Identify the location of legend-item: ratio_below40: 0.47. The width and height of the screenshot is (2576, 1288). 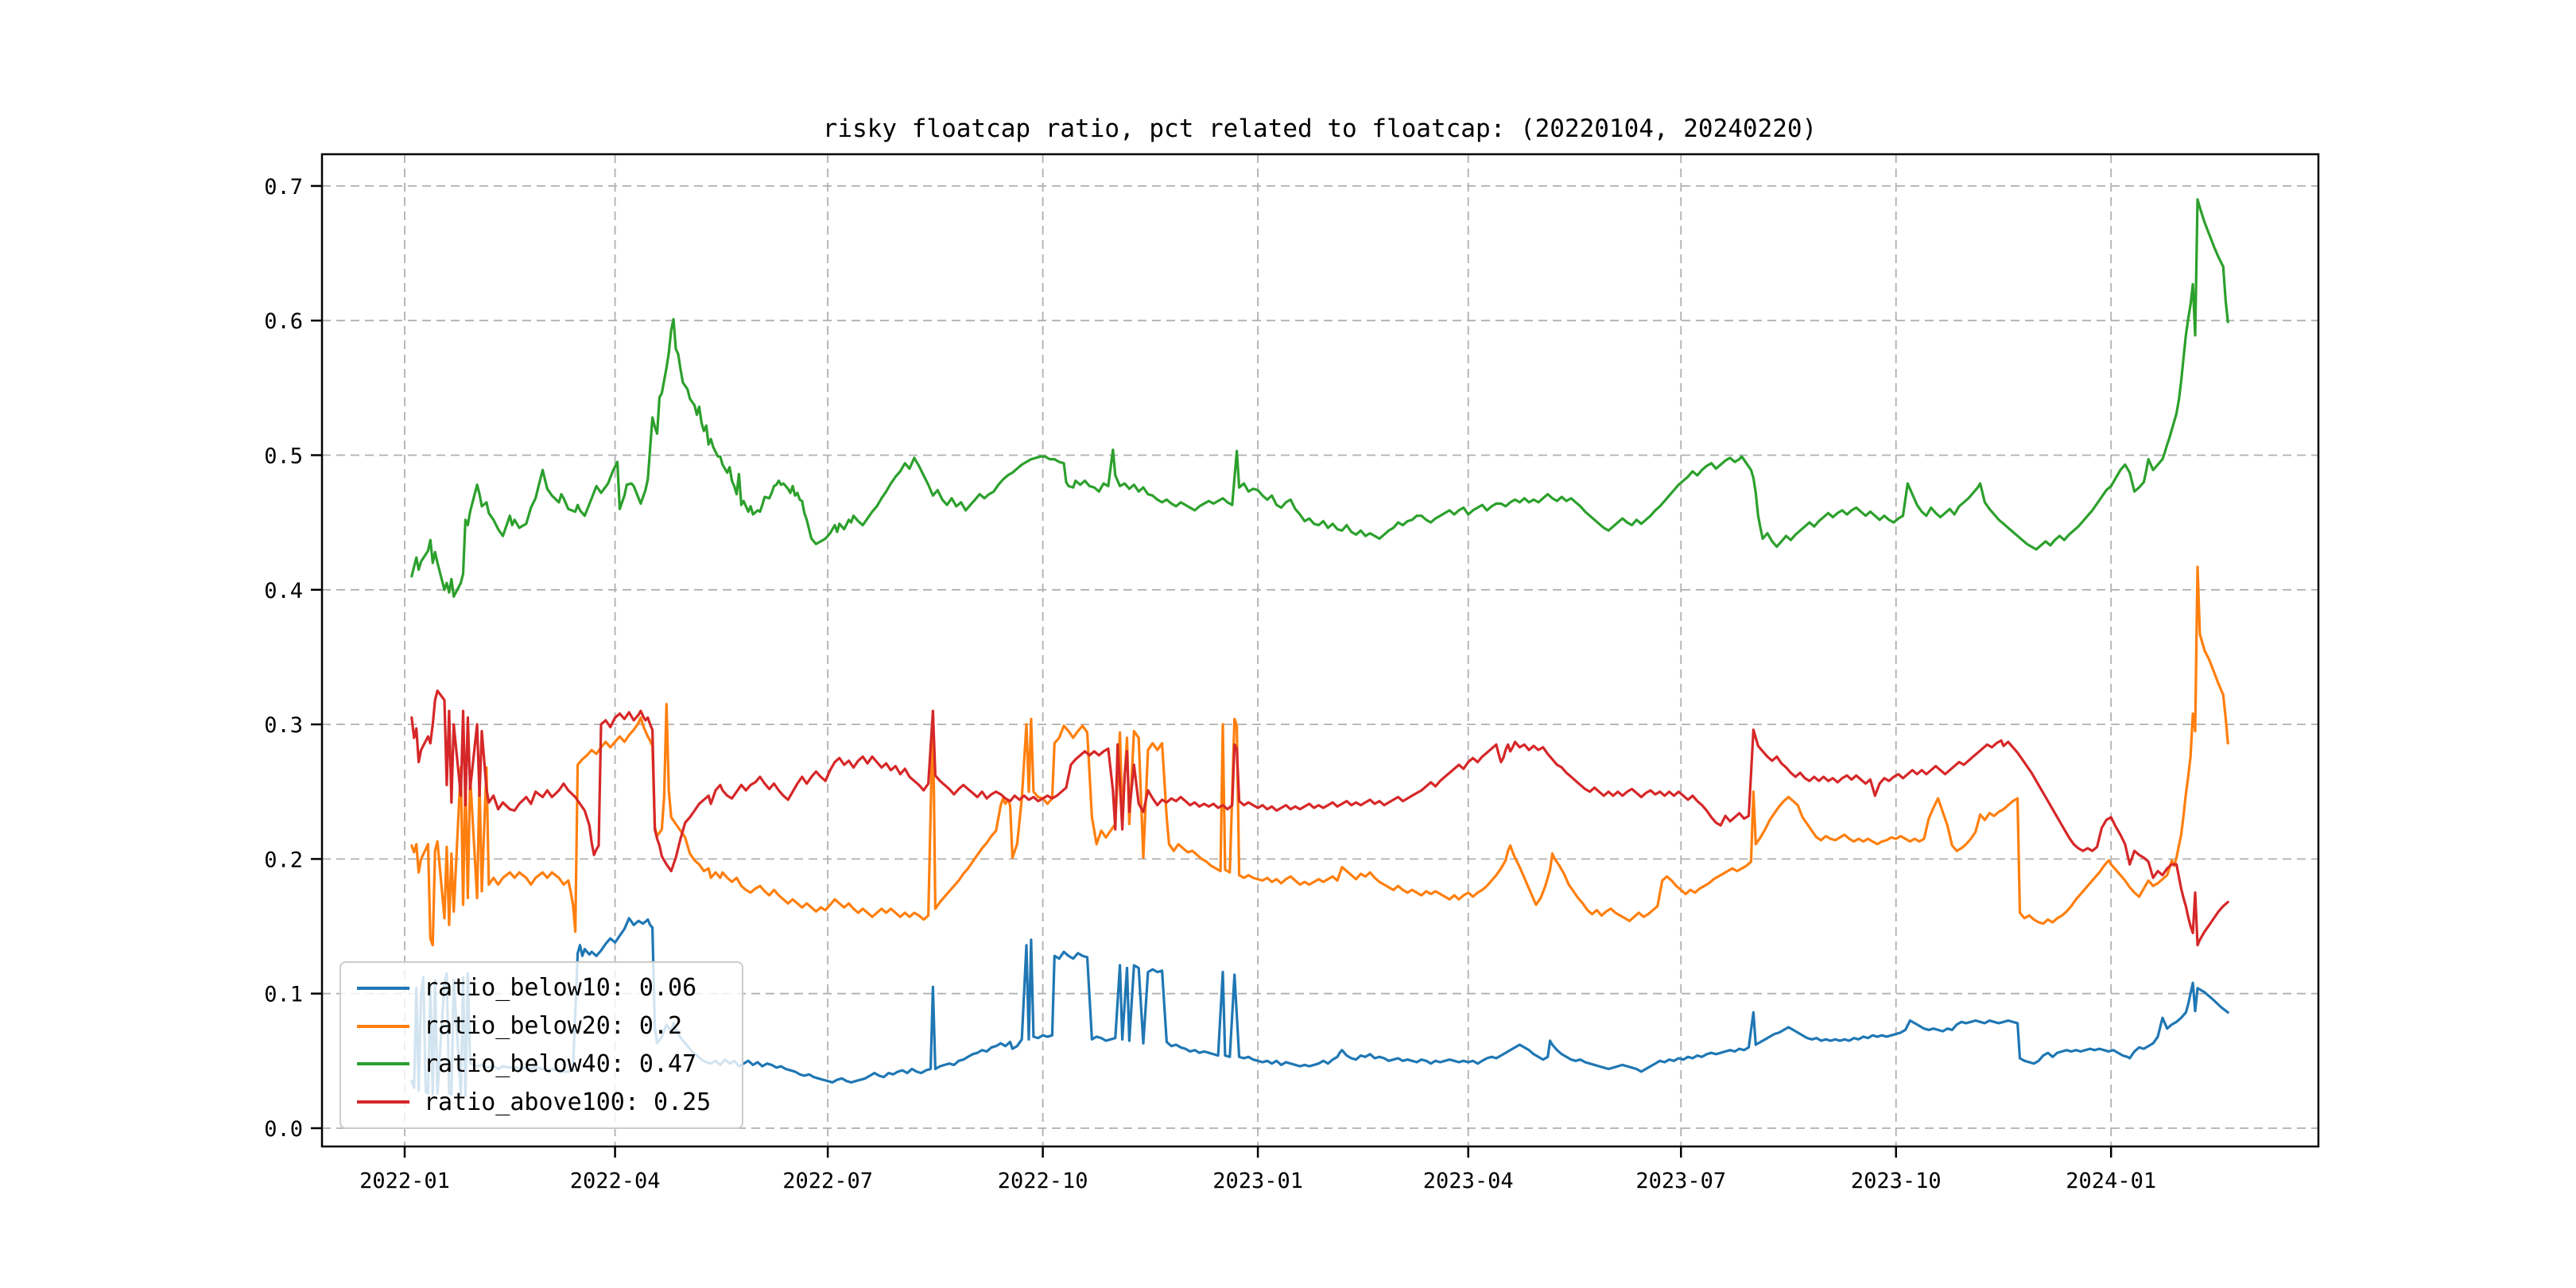
(542, 1064).